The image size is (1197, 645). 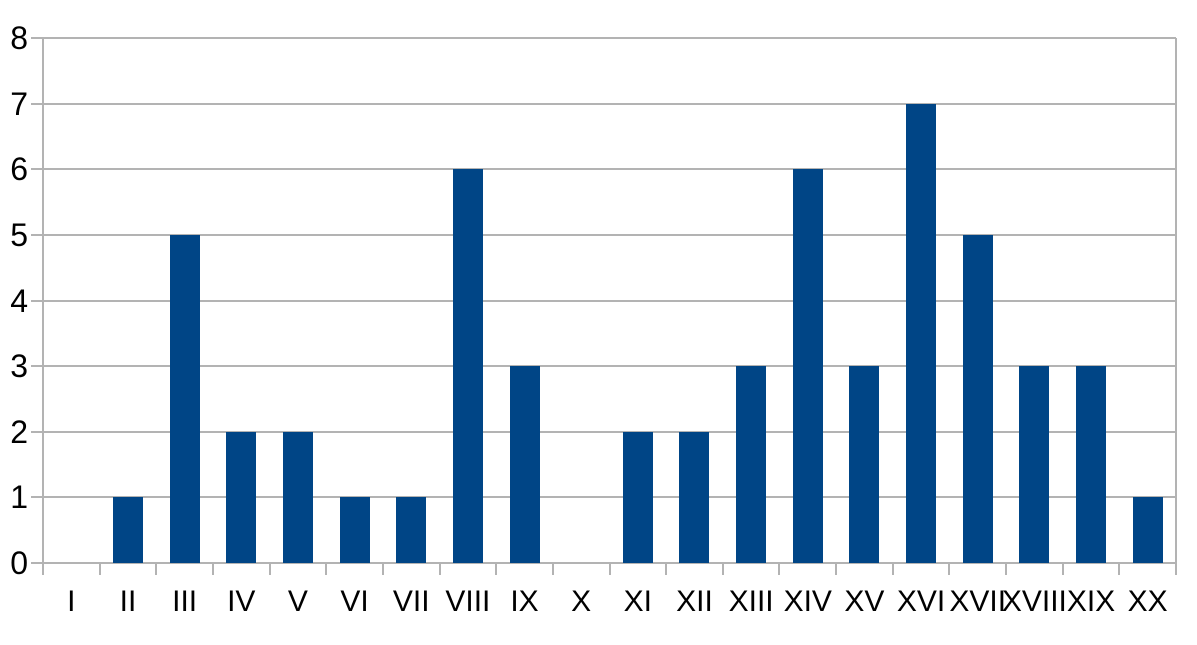 I want to click on bar-II, so click(x=127, y=530).